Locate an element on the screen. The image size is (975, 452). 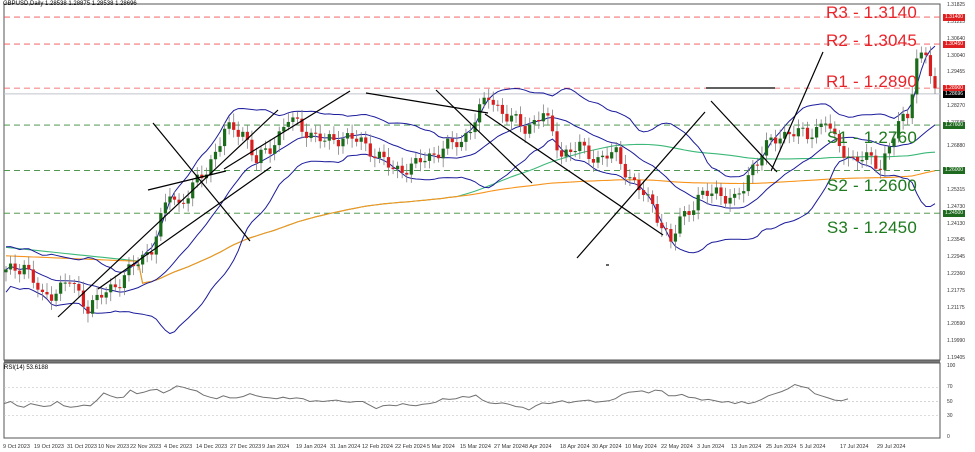
price-axis-label: 1.21175 is located at coordinates (956, 307).